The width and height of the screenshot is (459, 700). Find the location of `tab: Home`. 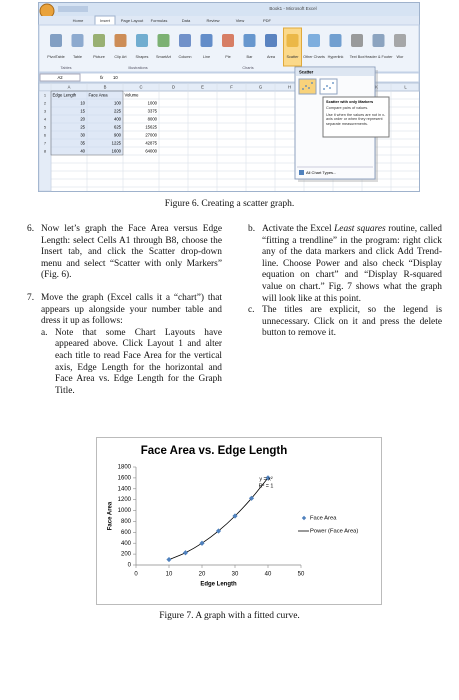

tab: Home is located at coordinates (78, 20).